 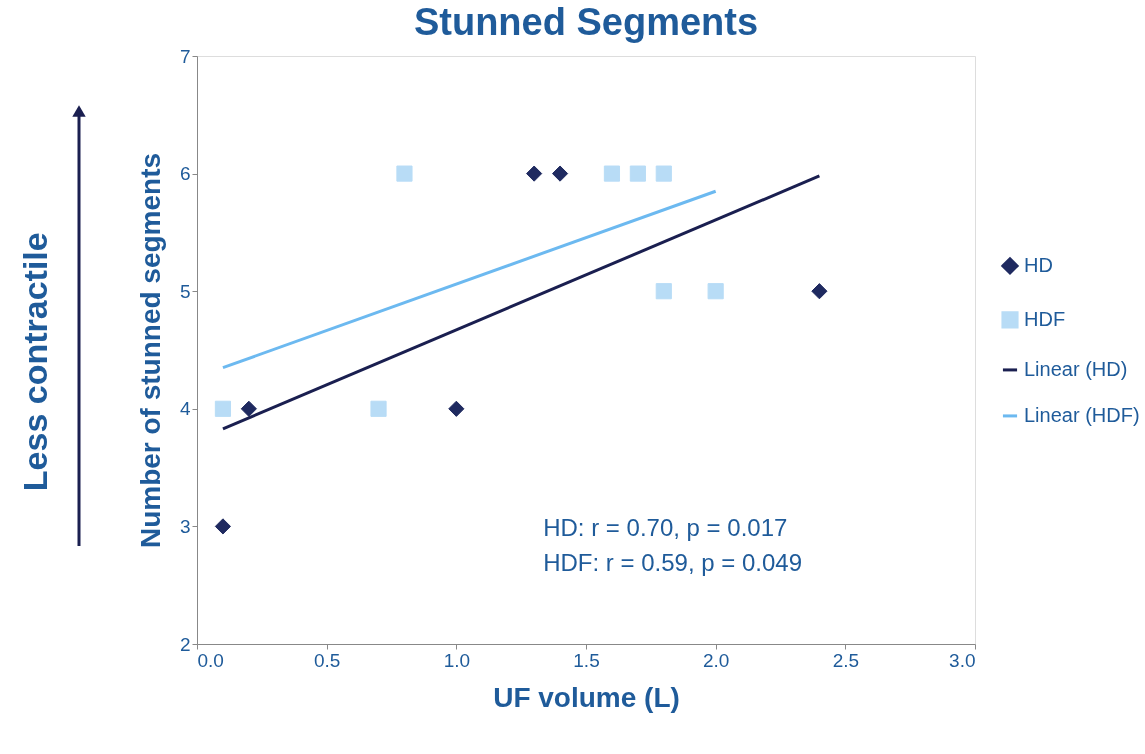 I want to click on x-tick-label: 2.0, so click(x=716, y=660).